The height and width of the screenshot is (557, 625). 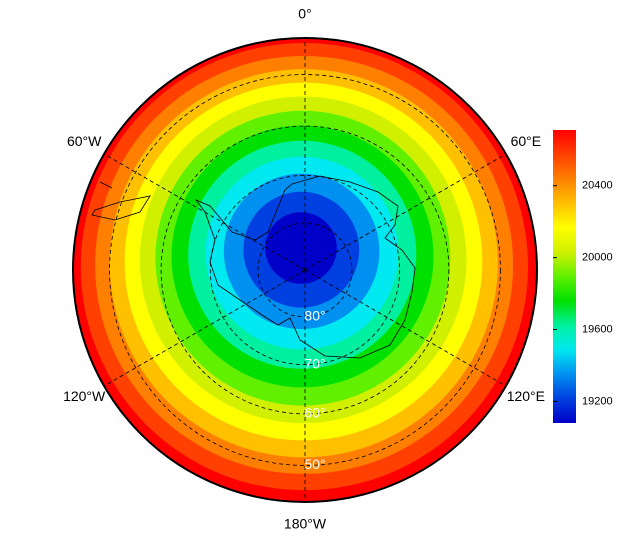 I want to click on lat-circle, so click(x=305, y=270).